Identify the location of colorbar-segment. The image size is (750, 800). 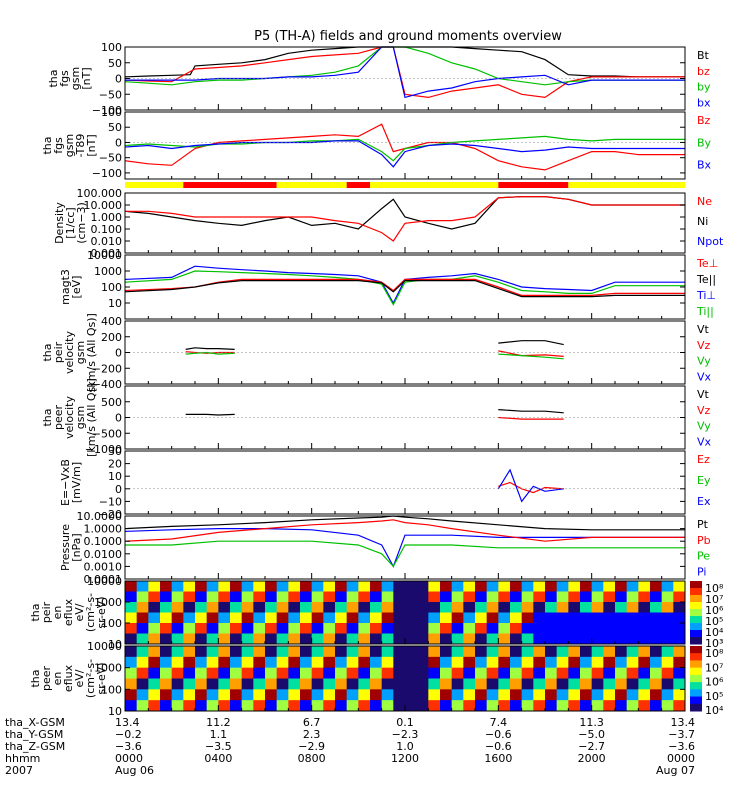
(696, 700).